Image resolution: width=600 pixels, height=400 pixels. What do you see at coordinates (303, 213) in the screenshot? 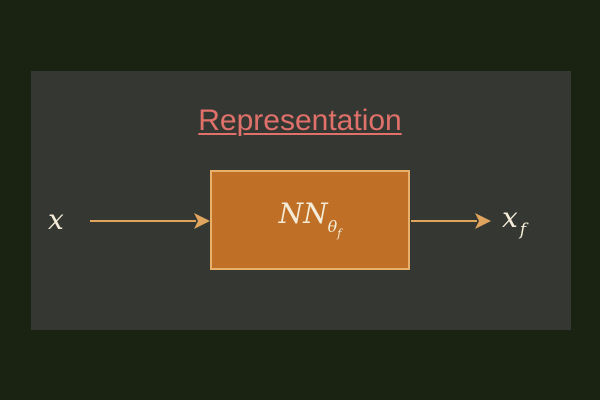
I see `nn-block-label-main: NN` at bounding box center [303, 213].